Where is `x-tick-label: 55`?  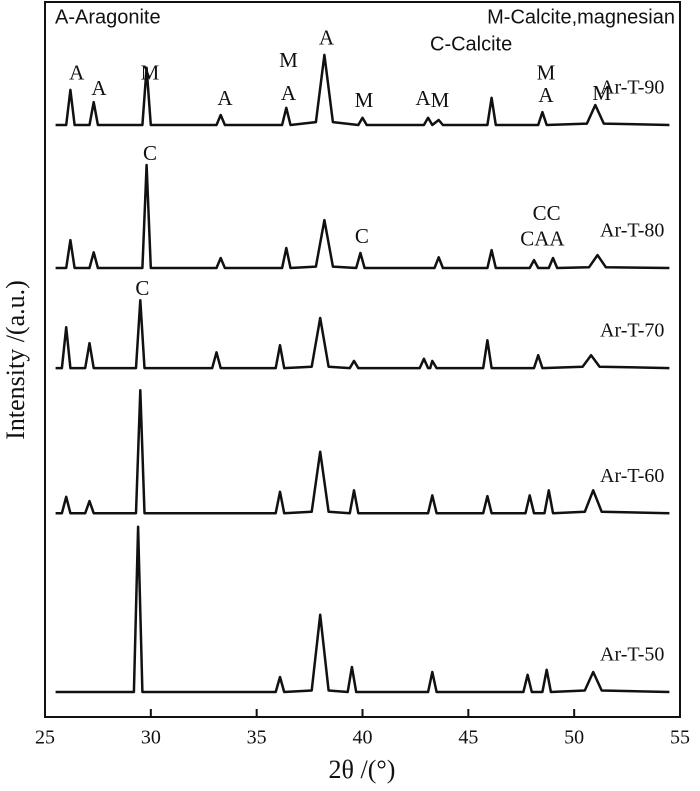 x-tick-label: 55 is located at coordinates (680, 738).